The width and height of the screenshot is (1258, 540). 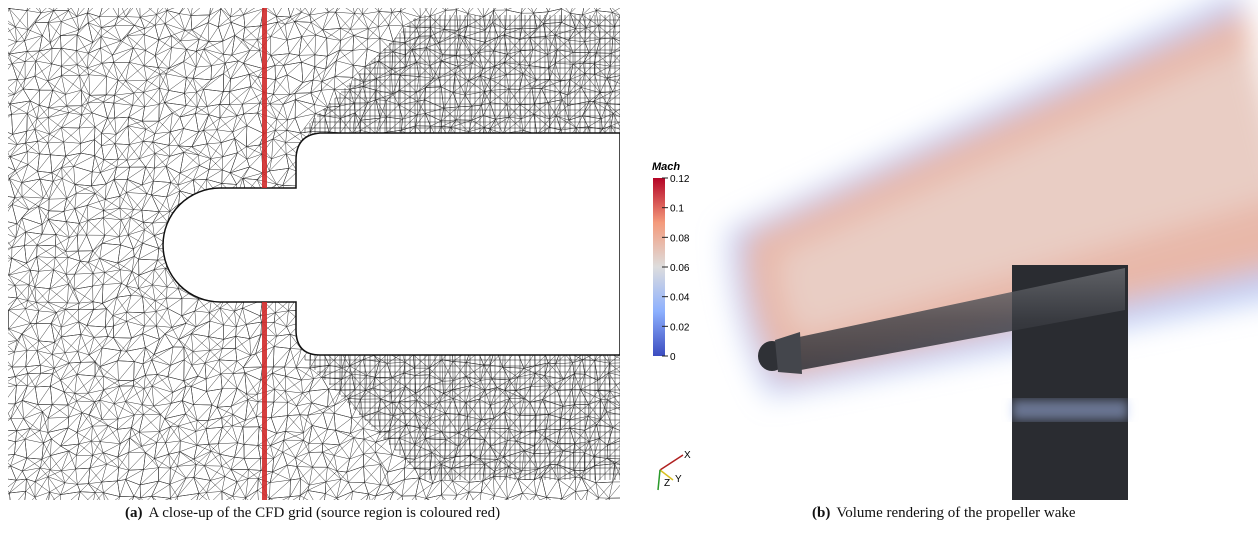 What do you see at coordinates (687, 455) in the screenshot?
I see `axis-x-label: X` at bounding box center [687, 455].